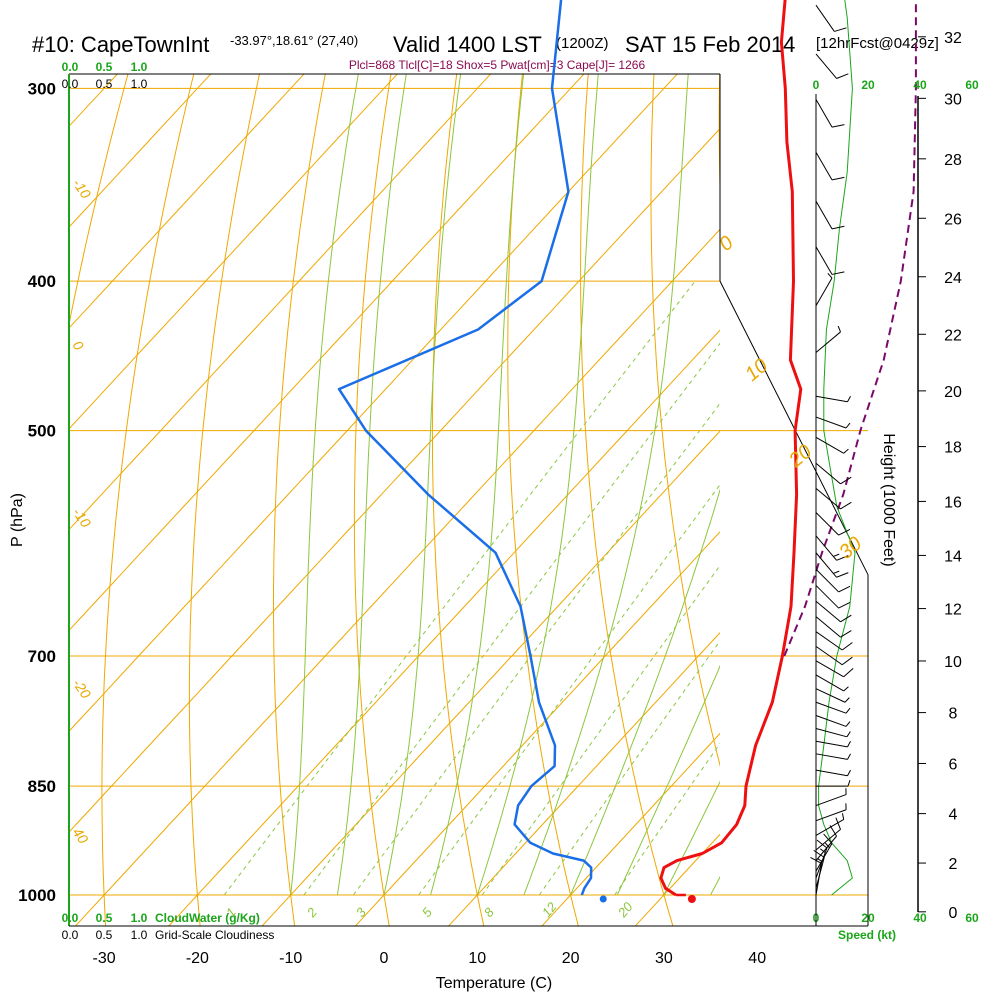  I want to click on cloudwater-scale-bottom: 1.0, so click(139, 918).